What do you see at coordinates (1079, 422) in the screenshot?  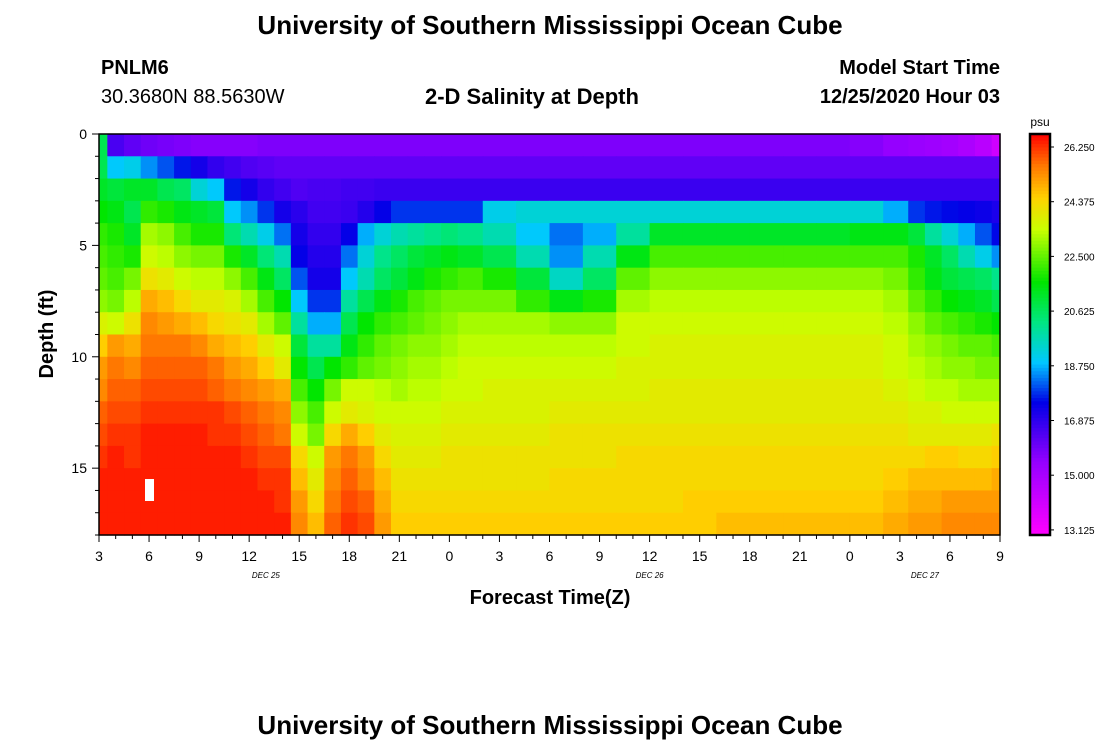 I see `colorbar-label: 16.875` at bounding box center [1079, 422].